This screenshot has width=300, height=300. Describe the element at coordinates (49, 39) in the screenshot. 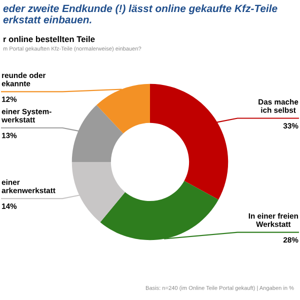

I see `chart-subtitle: r online bestellten Teile` at that location.